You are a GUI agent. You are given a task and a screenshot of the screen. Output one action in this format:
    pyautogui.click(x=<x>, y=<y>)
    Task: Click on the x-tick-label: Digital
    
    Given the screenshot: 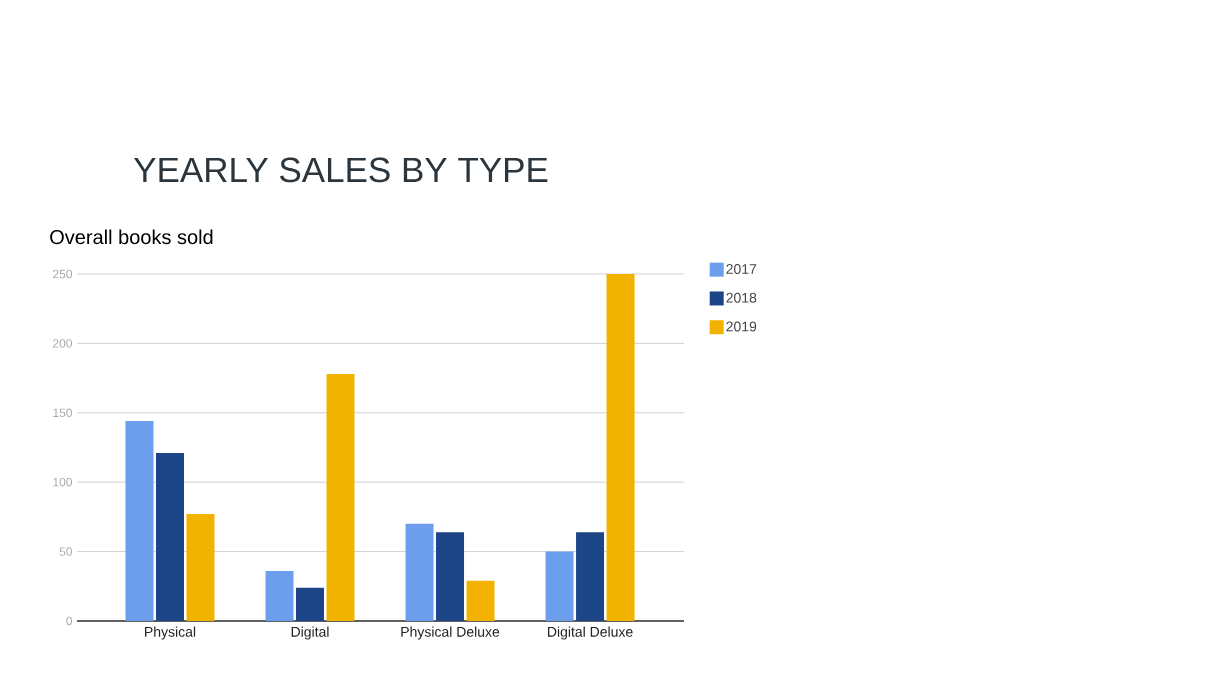 What is the action you would take?
    pyautogui.click(x=310, y=633)
    